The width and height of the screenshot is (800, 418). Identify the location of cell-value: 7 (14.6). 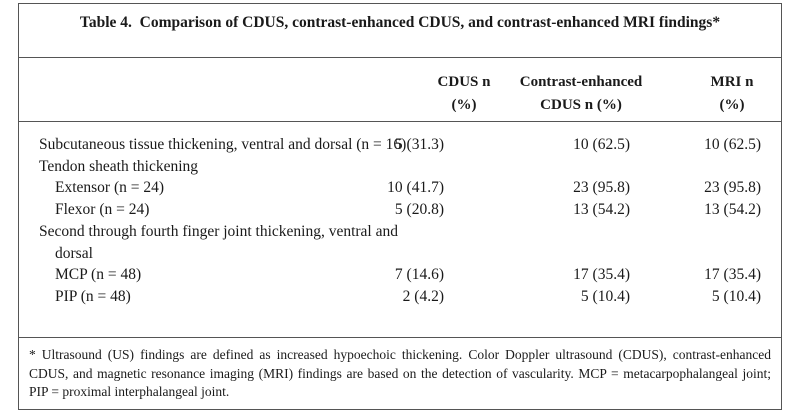
(419, 275).